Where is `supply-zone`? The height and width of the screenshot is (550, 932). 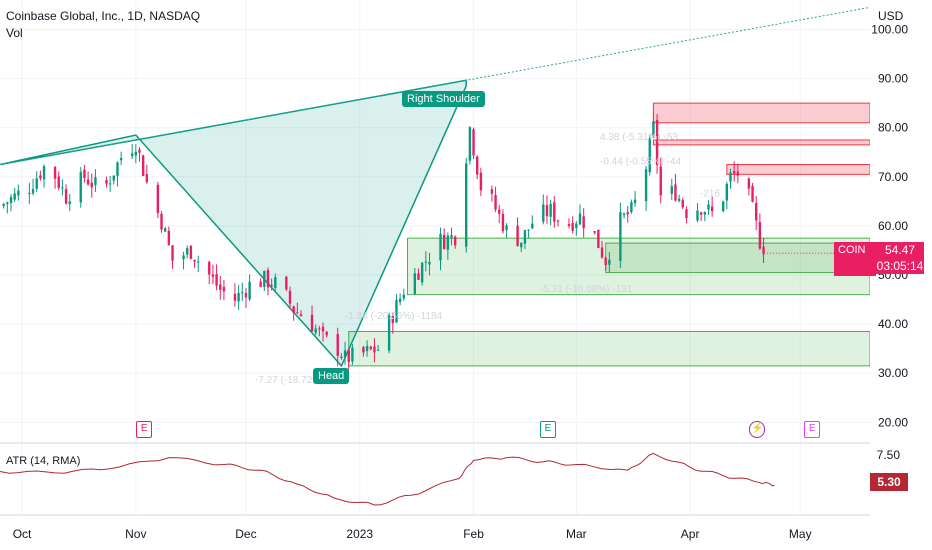
supply-zone is located at coordinates (761, 142).